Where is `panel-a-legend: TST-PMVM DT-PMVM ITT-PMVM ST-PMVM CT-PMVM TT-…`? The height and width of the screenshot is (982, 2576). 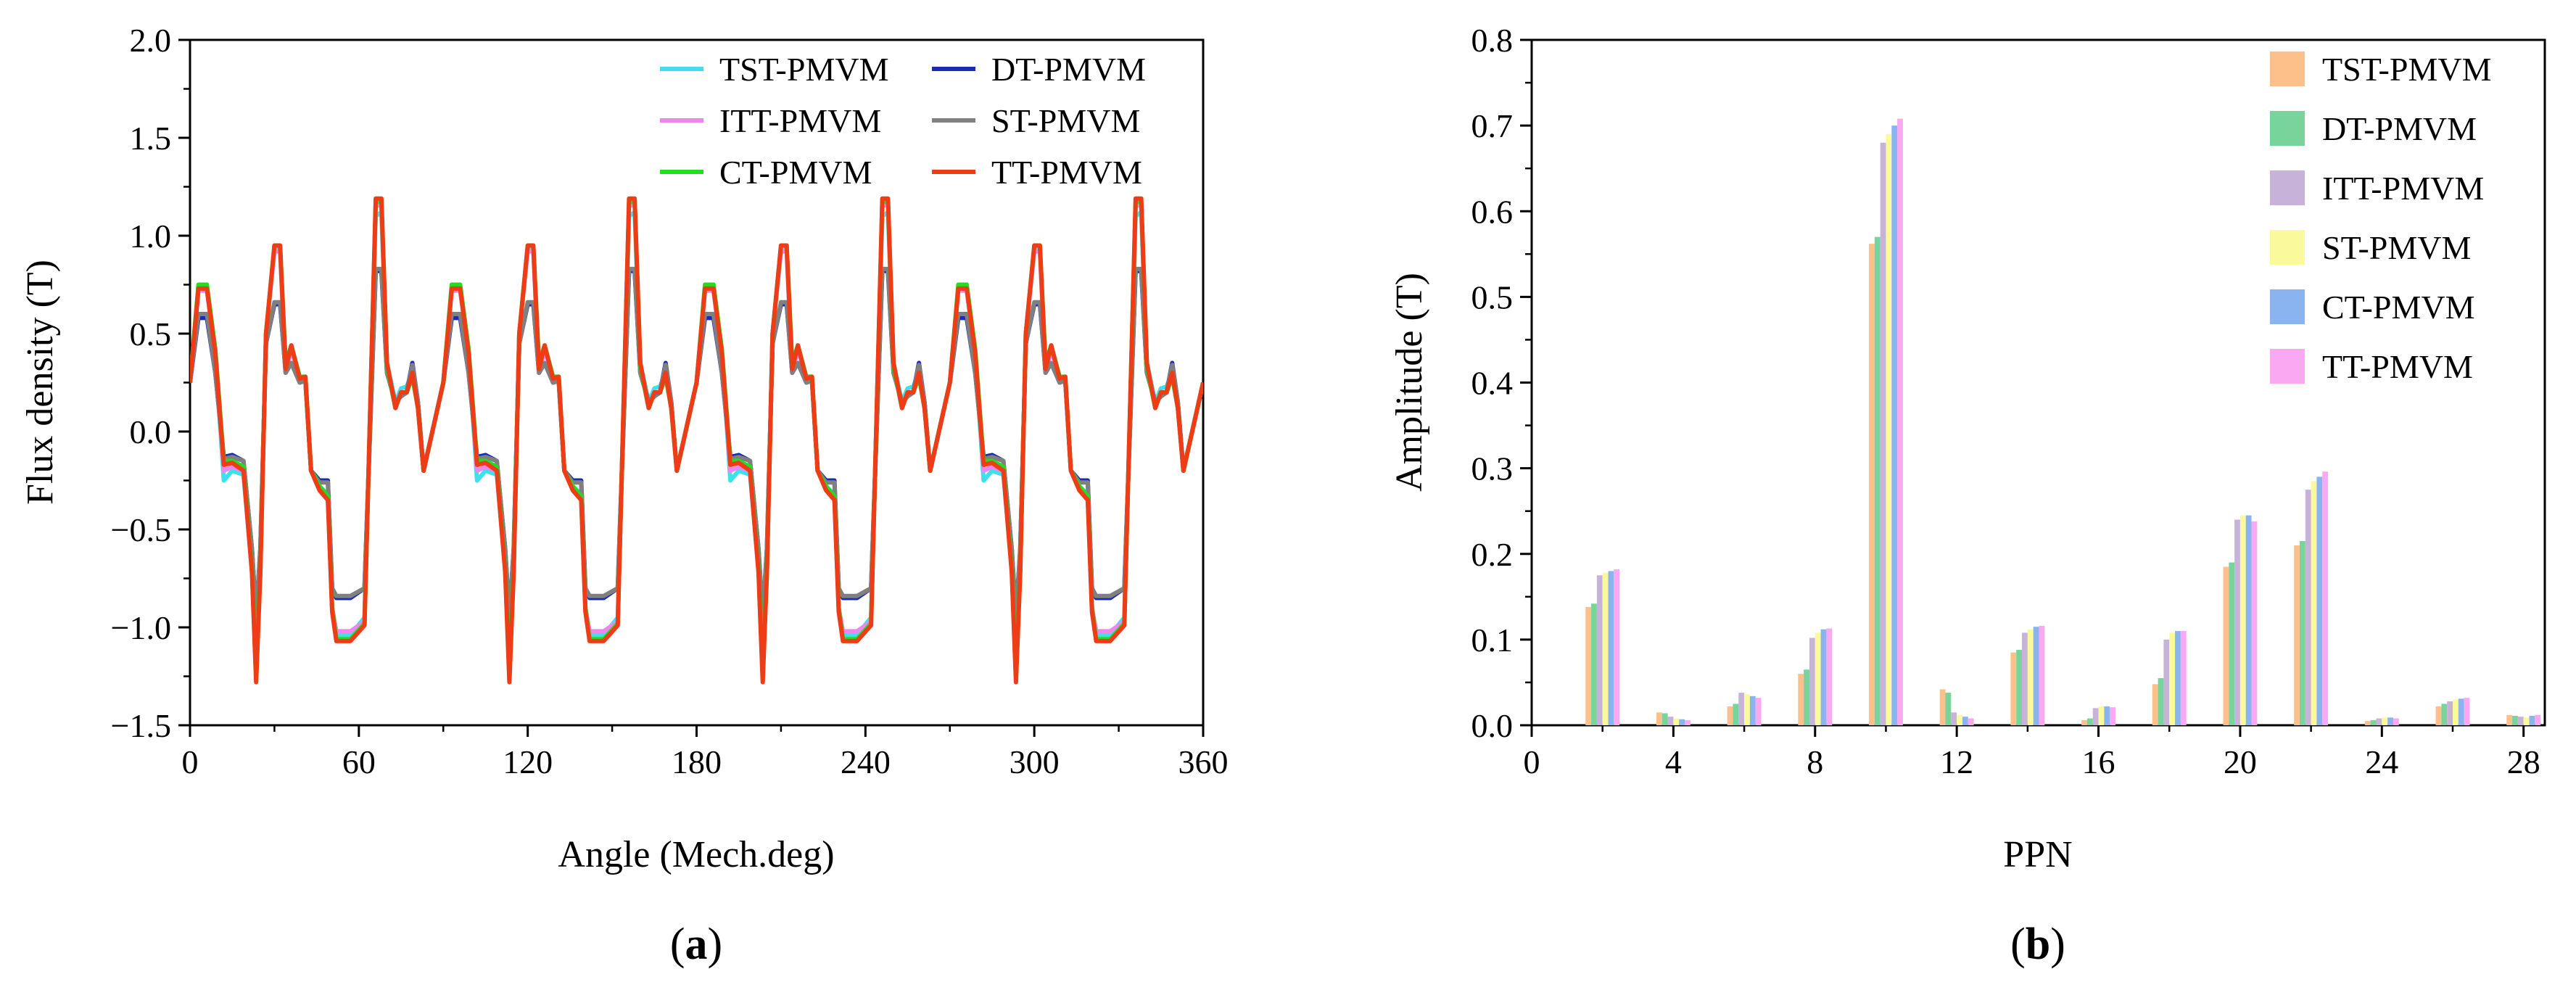
panel-a-legend: TST-PMVM DT-PMVM ITT-PMVM ST-PMVM CT-PMVM TT-… is located at coordinates (903, 121).